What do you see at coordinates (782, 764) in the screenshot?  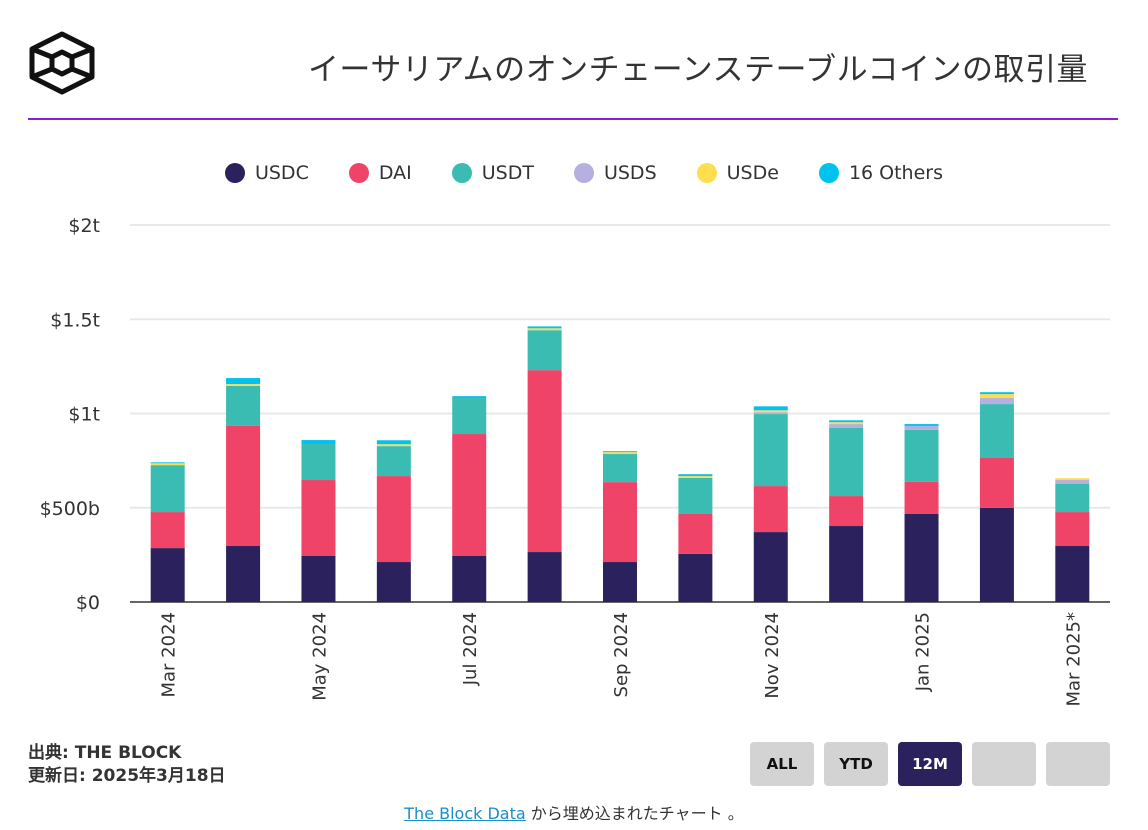 I see `range-button-all: ALL` at bounding box center [782, 764].